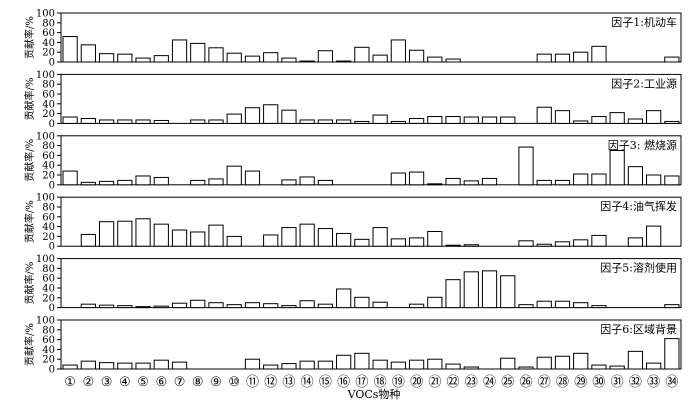  Describe the element at coordinates (642, 145) in the screenshot. I see `panel-label: 因子3: 燃烧源` at that location.